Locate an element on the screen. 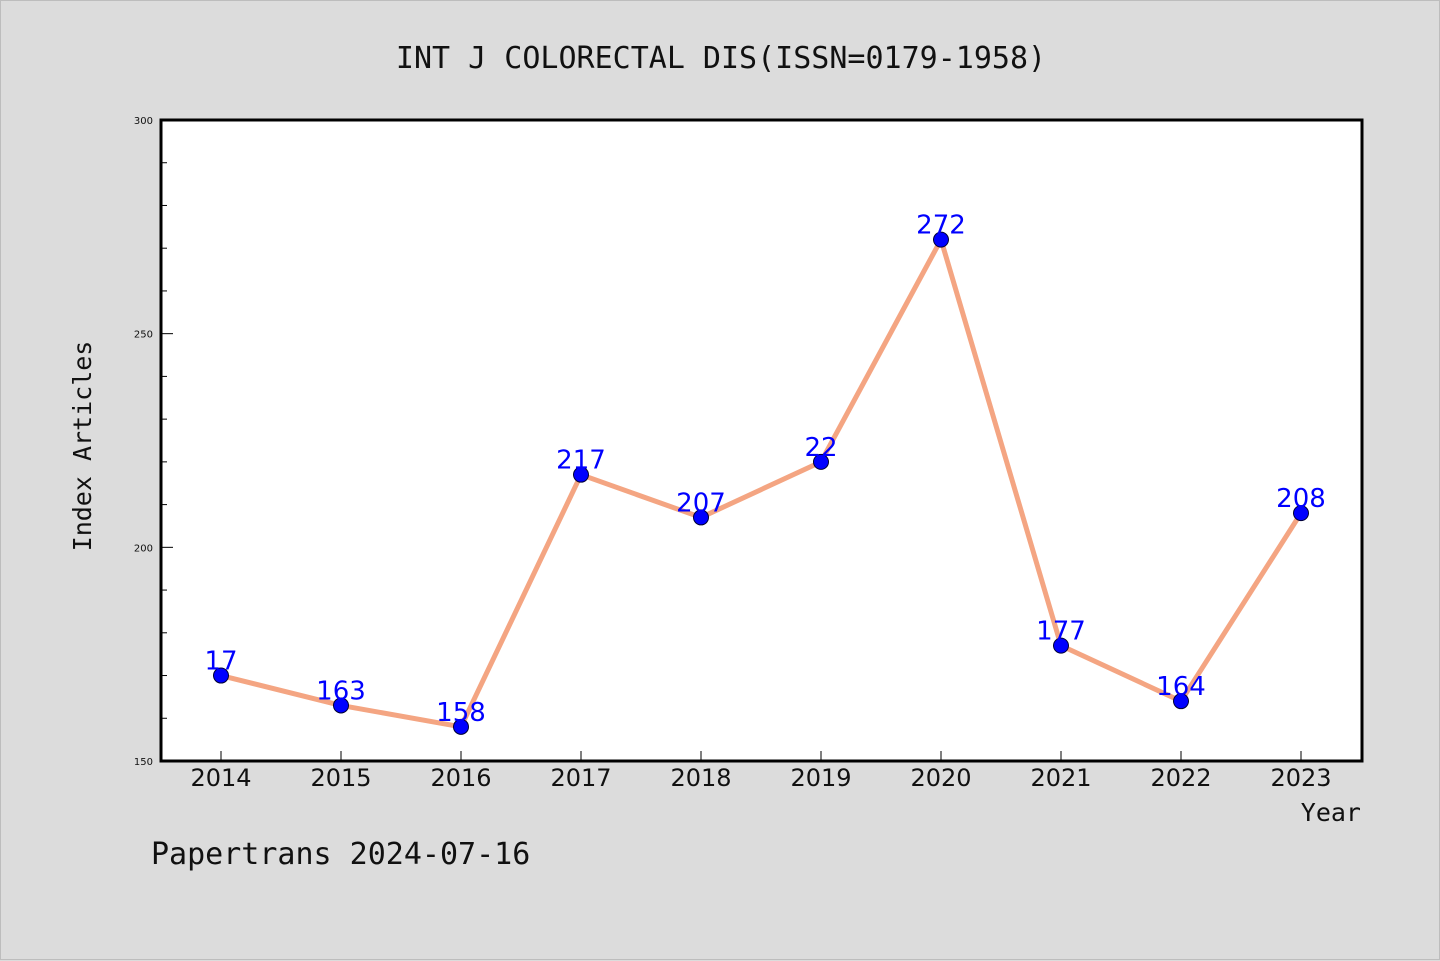 The width and height of the screenshot is (1440, 961). data-label: 208 is located at coordinates (1301, 499).